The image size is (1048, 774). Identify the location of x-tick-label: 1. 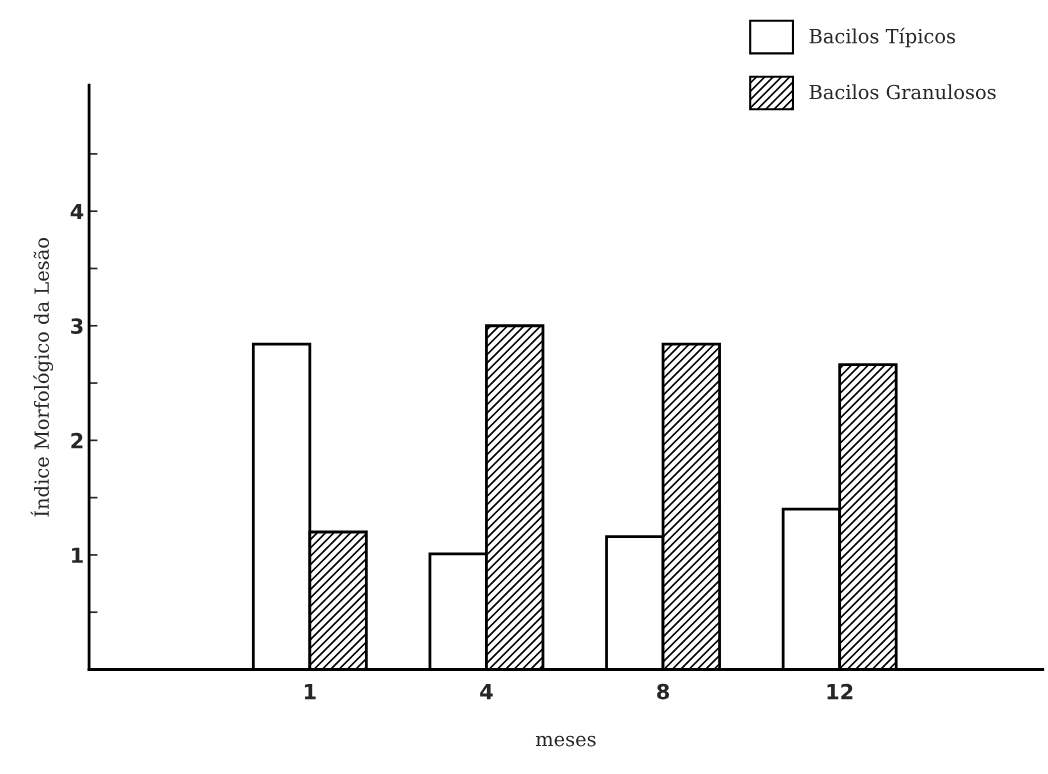
(310, 692).